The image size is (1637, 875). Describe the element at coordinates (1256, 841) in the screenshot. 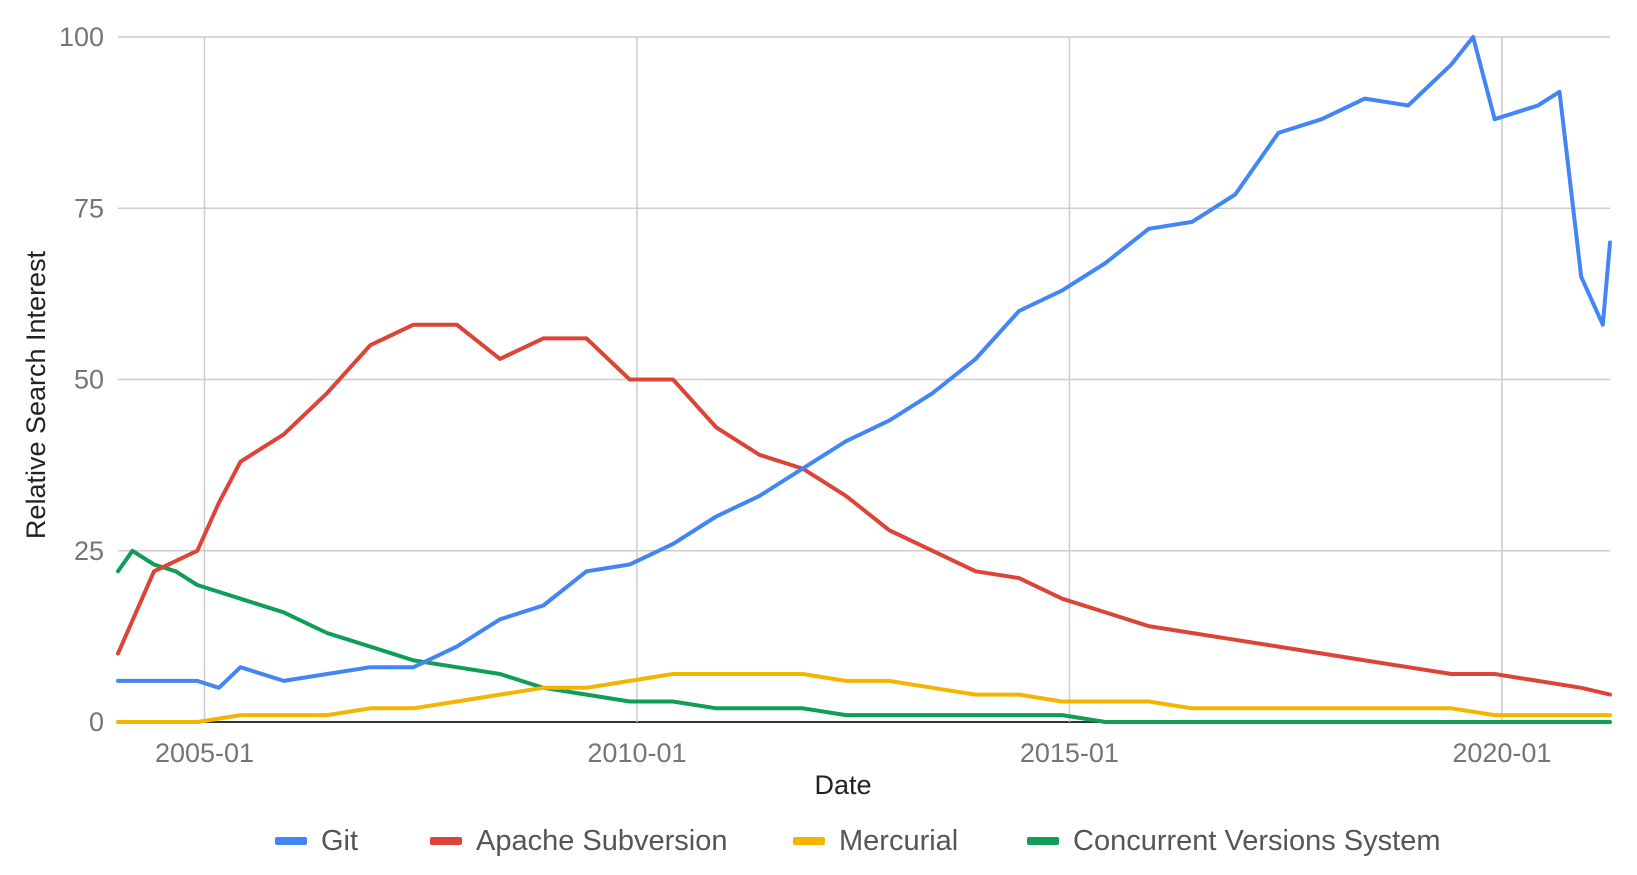

I see `legend-label: Concurrent Versions System` at that location.